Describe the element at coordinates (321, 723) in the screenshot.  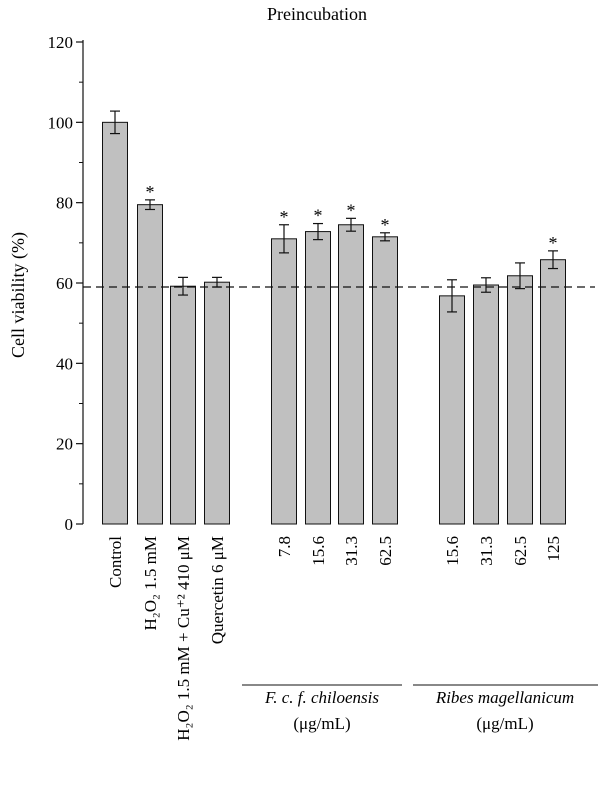
I see `group-unit-chiloensis: (μg/mL)` at that location.